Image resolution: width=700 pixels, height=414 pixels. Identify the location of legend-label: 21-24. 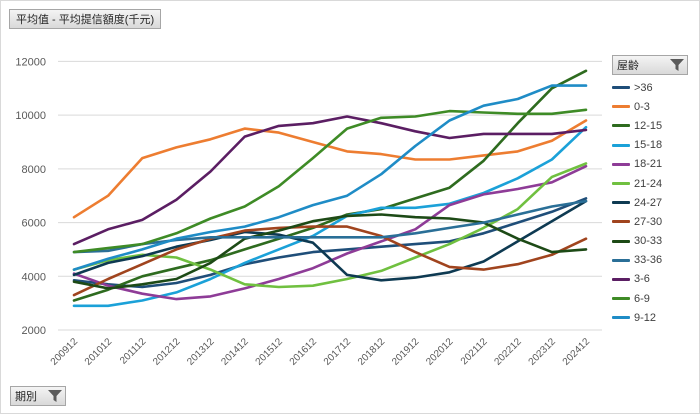
(648, 183).